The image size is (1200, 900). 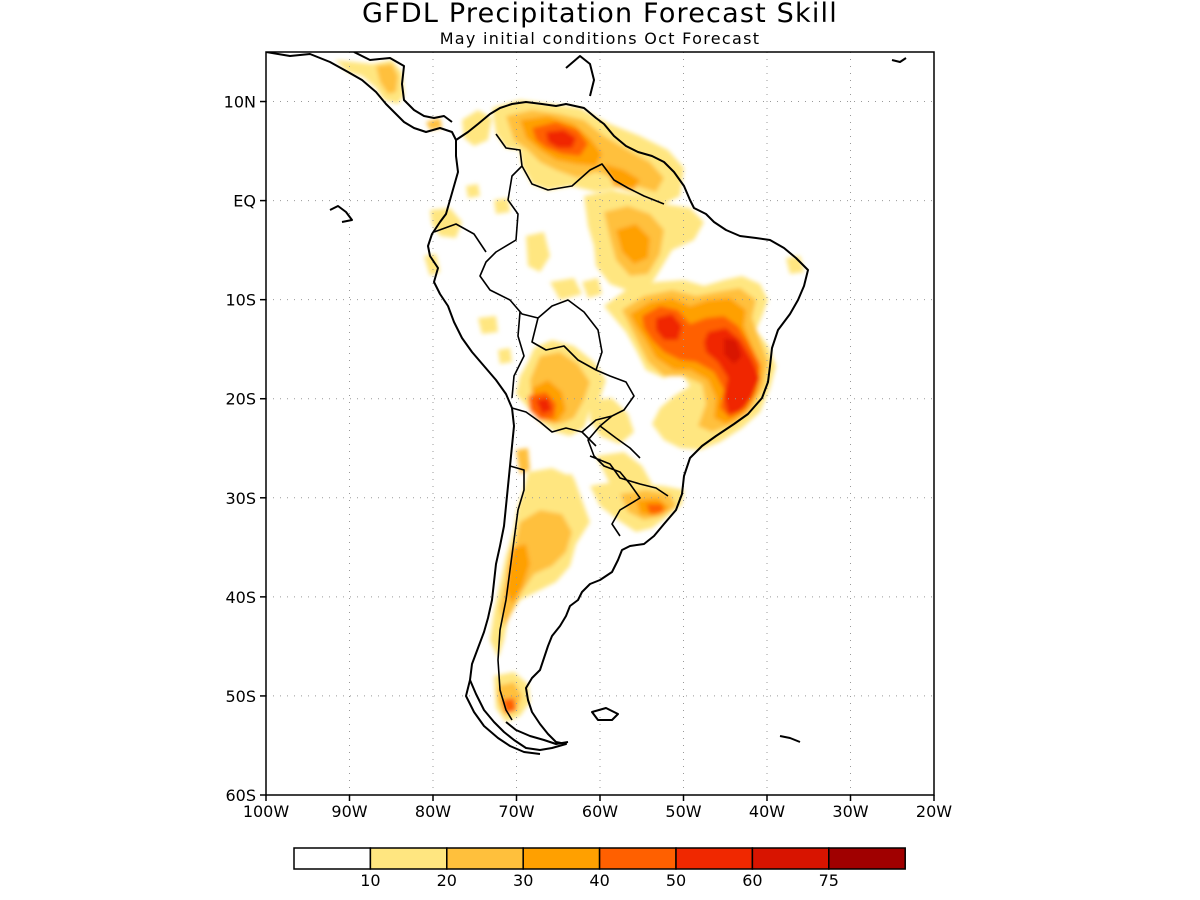 I want to click on lon-tick-label: 80W, so click(x=433, y=811).